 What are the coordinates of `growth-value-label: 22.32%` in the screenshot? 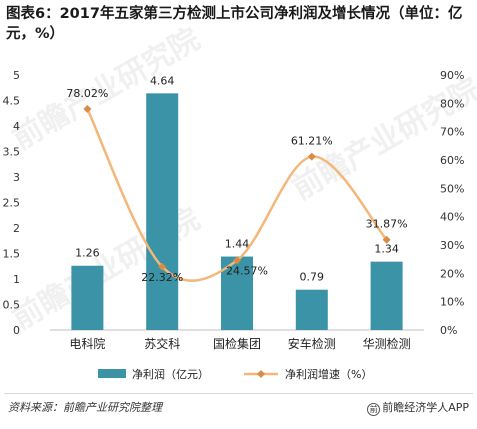 It's located at (162, 277).